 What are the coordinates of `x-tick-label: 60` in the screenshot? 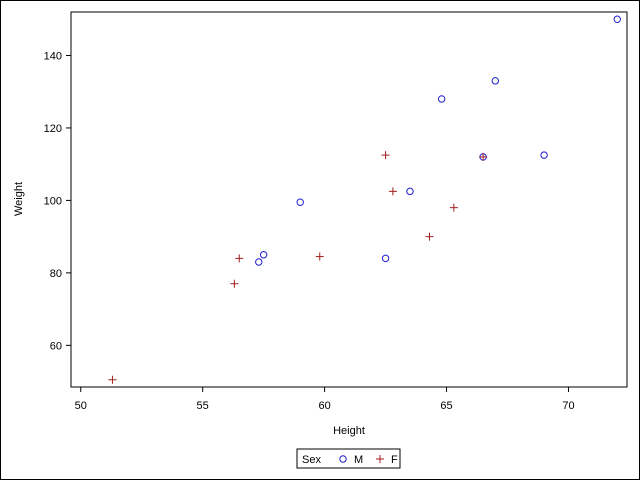 It's located at (324, 406).